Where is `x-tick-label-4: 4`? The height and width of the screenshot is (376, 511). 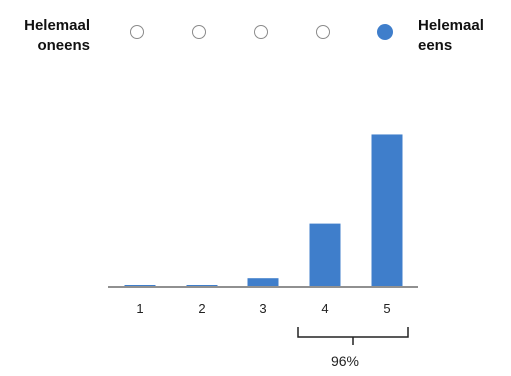
x-tick-label-4: 4 is located at coordinates (324, 308).